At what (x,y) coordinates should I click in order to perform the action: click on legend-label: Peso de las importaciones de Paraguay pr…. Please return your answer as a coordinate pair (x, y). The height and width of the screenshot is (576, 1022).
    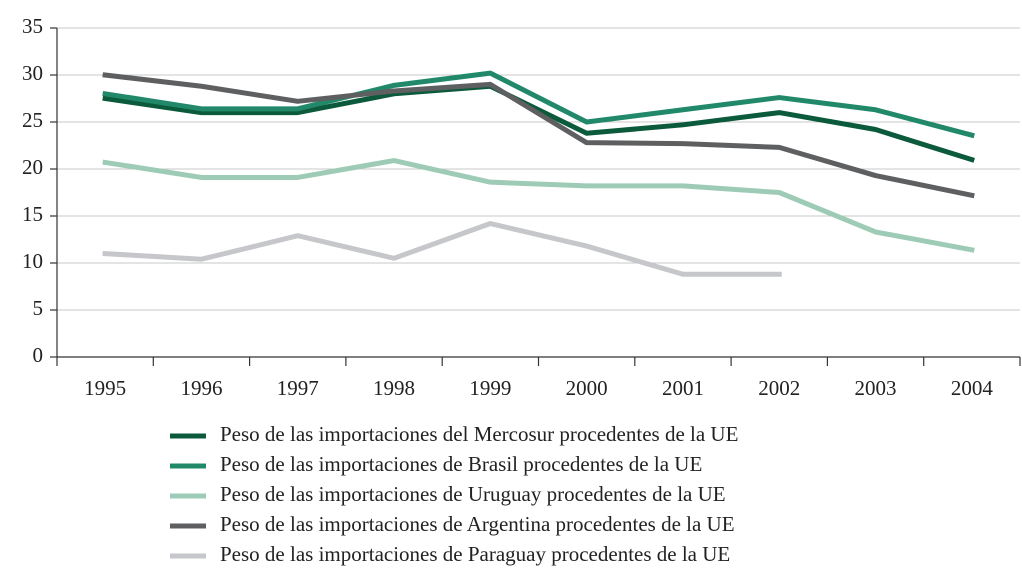
    Looking at the image, I should click on (475, 554).